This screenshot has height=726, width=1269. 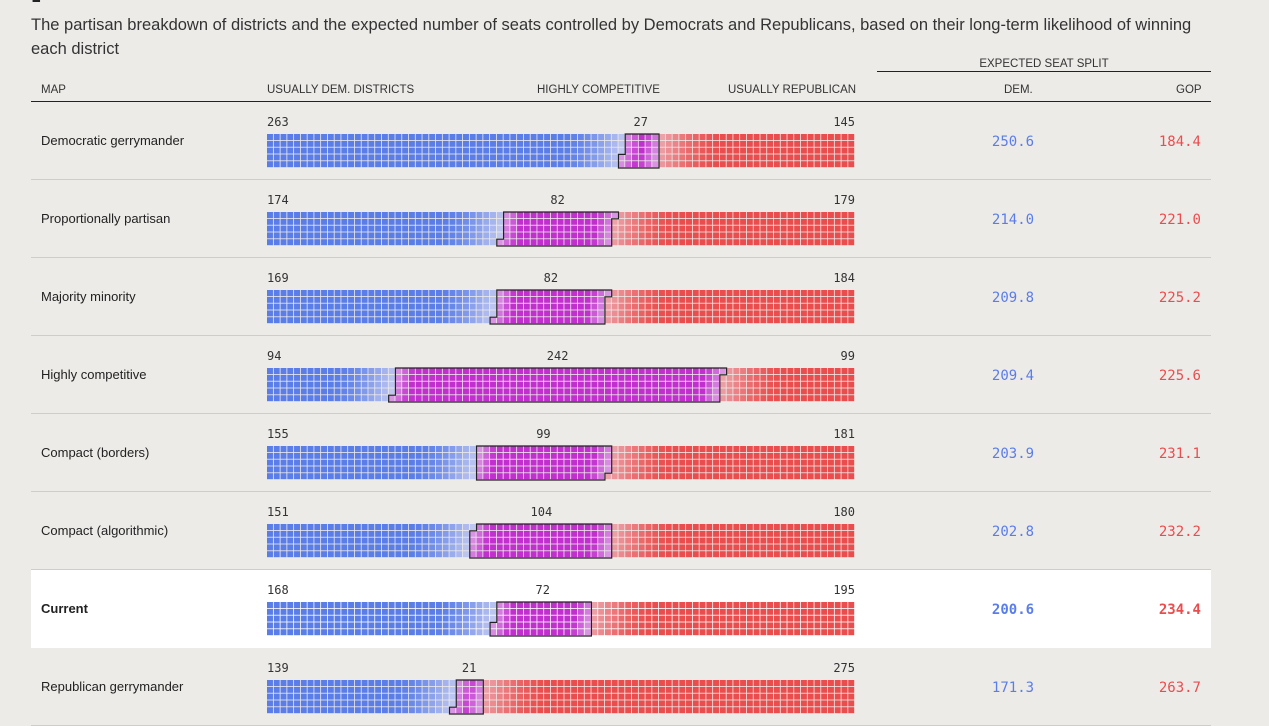 I want to click on expected-gop-seats: 263.7, so click(x=1179, y=688).